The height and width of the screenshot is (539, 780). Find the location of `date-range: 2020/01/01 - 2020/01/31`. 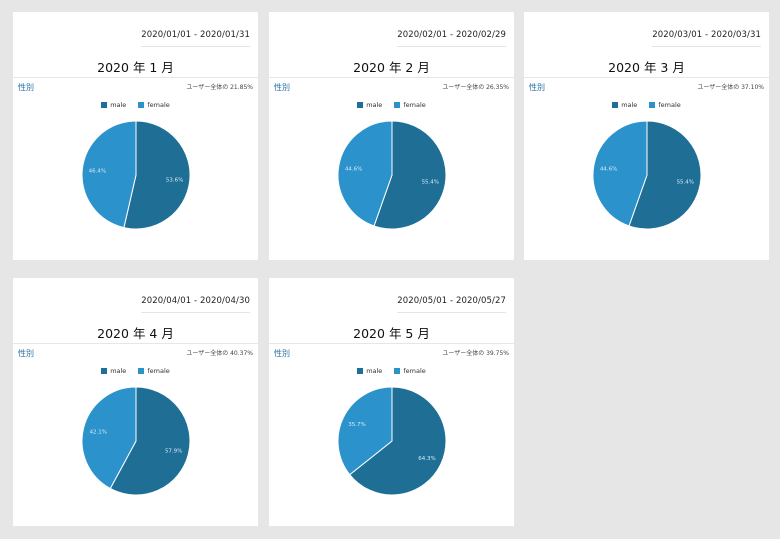

date-range: 2020/01/01 - 2020/01/31 is located at coordinates (195, 38).